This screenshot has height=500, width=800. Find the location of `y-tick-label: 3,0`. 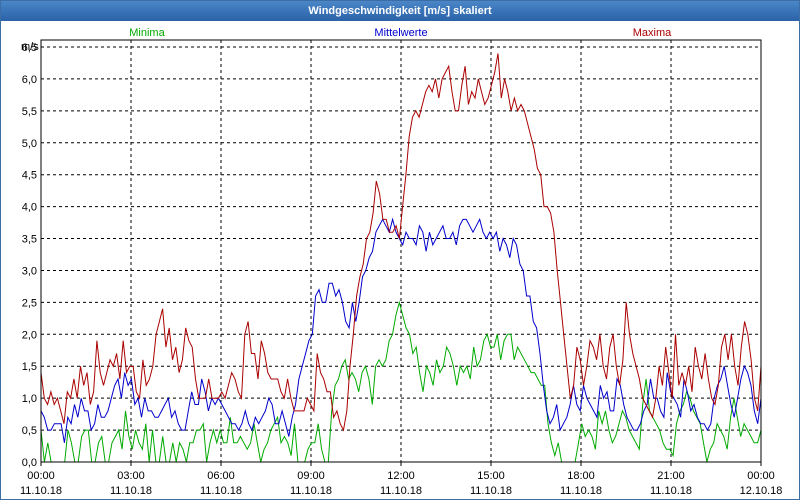

y-tick-label: 3,0 is located at coordinates (29, 271).